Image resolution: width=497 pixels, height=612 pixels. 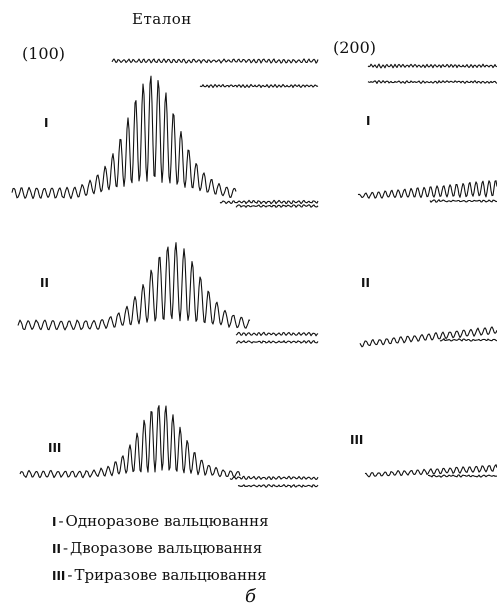 I want to click on figure-sublabel: б, so click(x=250, y=596).